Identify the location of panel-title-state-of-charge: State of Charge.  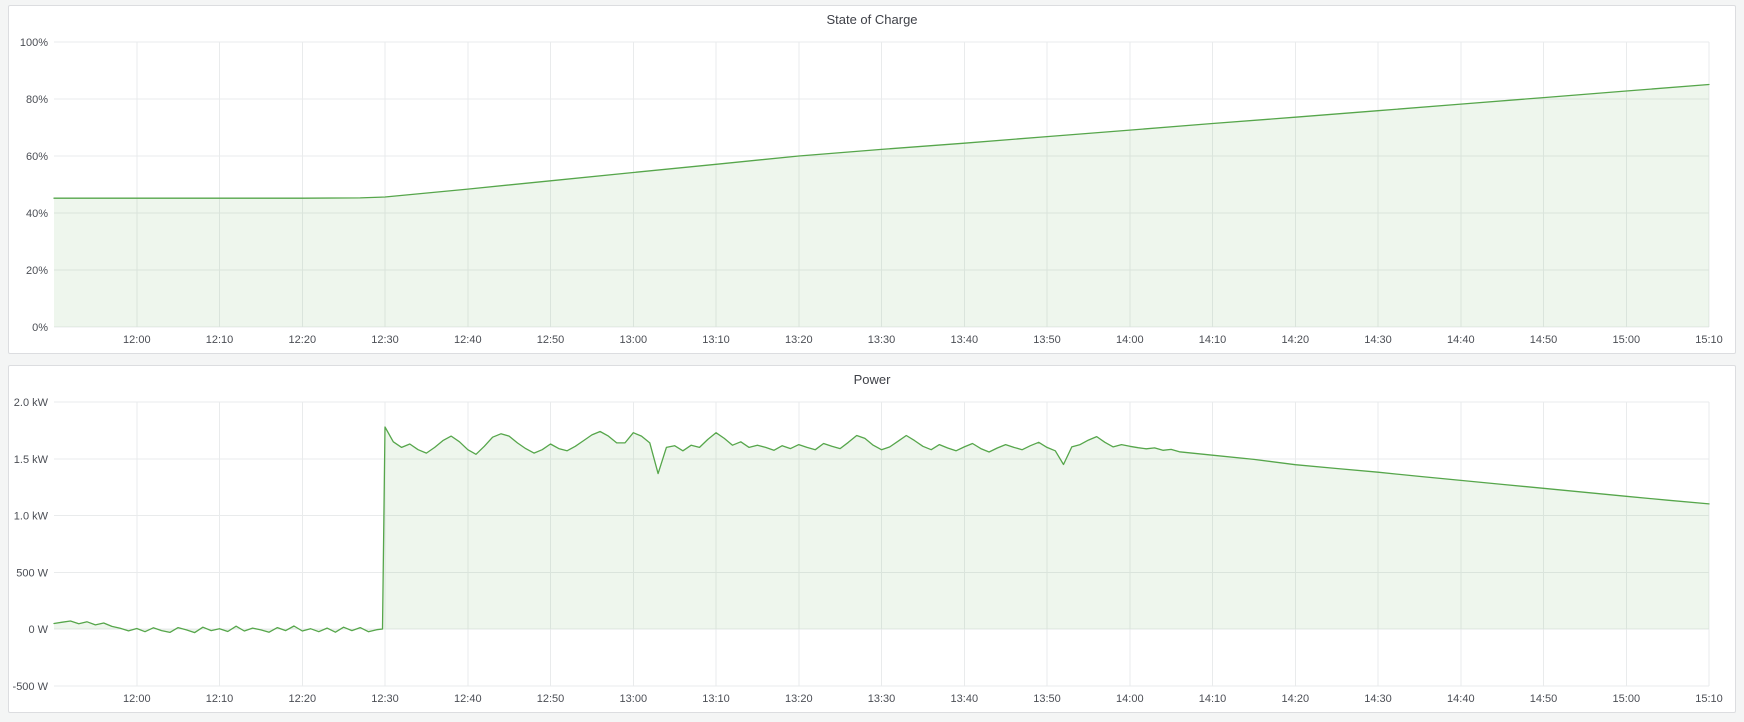
(872, 19).